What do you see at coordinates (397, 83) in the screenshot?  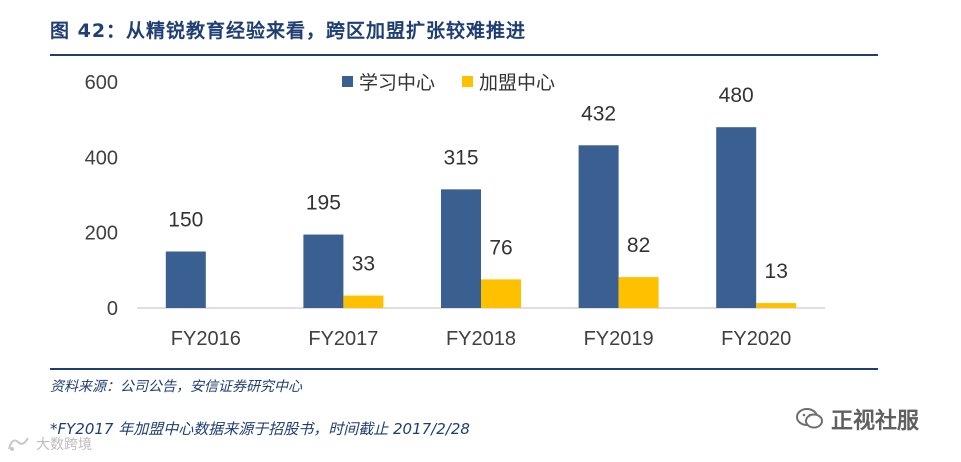 I see `legend-label: 学习中心` at bounding box center [397, 83].